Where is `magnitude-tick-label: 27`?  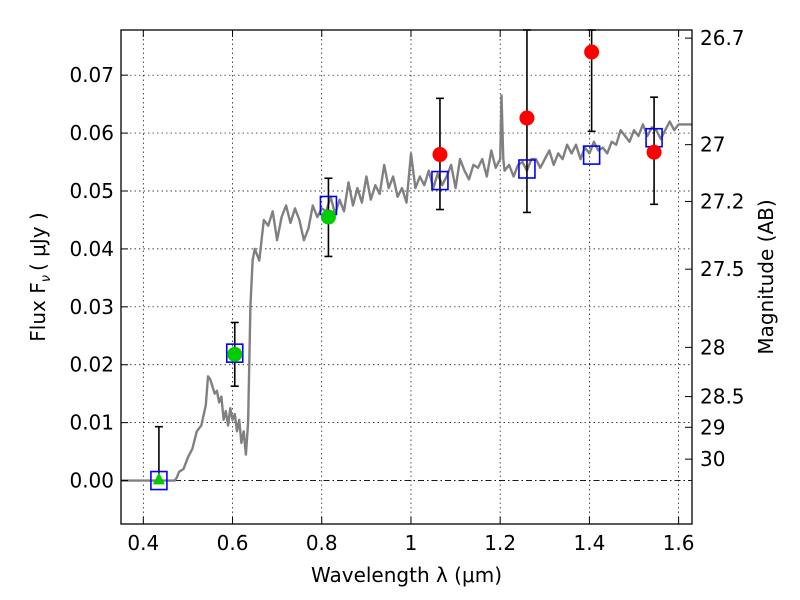 magnitude-tick-label: 27 is located at coordinates (712, 145).